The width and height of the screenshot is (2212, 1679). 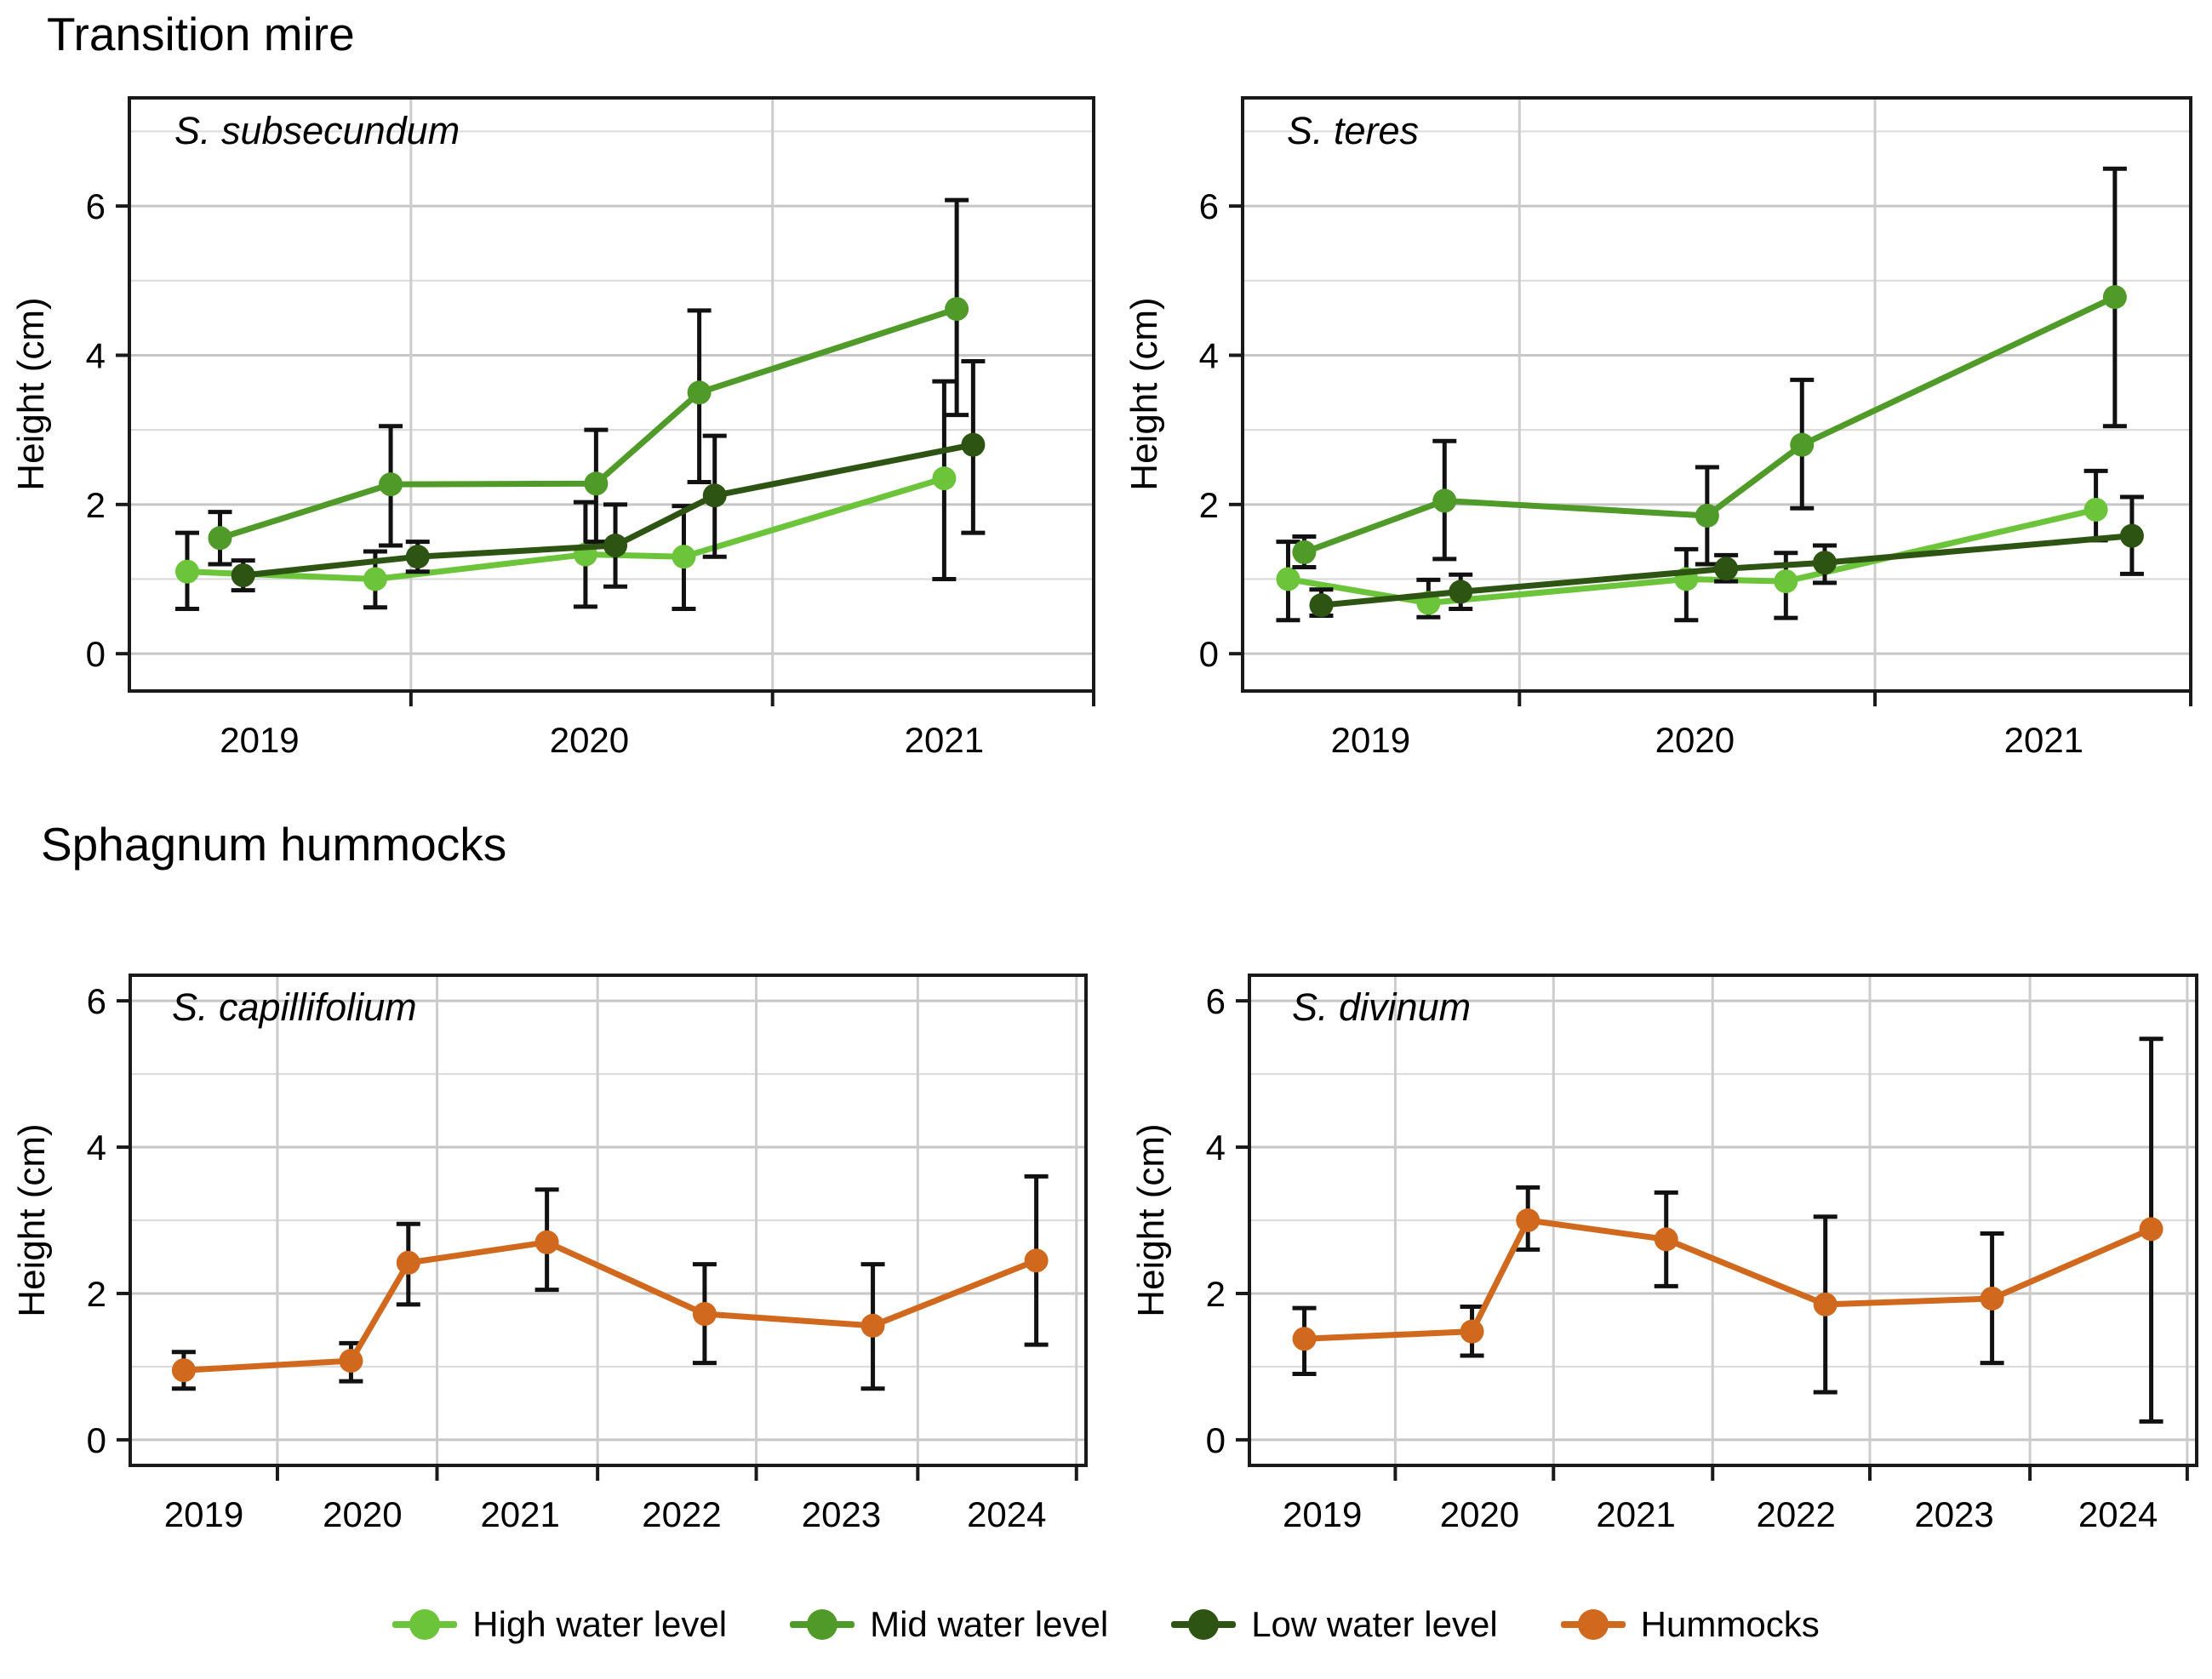 What do you see at coordinates (1151, 1220) in the screenshot?
I see `y-axis-title-divinum: Height (cm)` at bounding box center [1151, 1220].